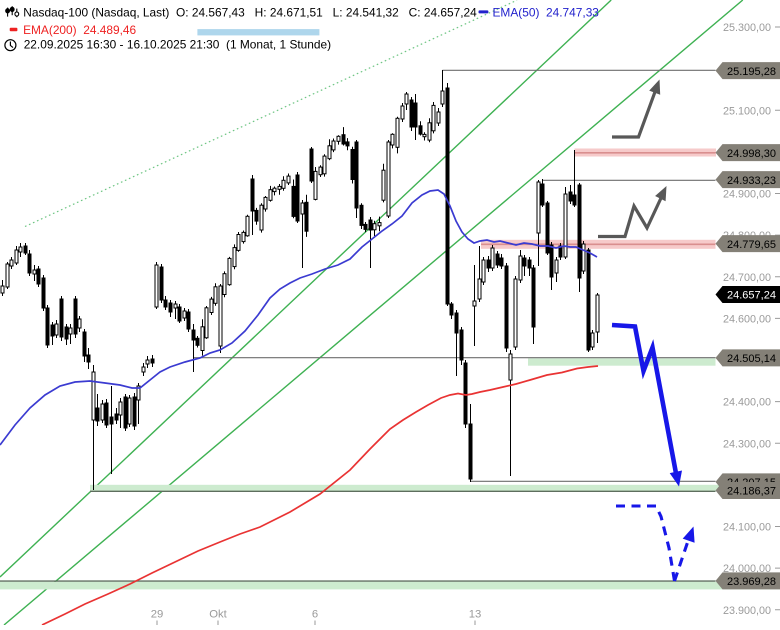 Image resolution: width=780 pixels, height=630 pixels. What do you see at coordinates (747, 611) in the screenshot?
I see `svg-text: 23.900,00` at bounding box center [747, 611].